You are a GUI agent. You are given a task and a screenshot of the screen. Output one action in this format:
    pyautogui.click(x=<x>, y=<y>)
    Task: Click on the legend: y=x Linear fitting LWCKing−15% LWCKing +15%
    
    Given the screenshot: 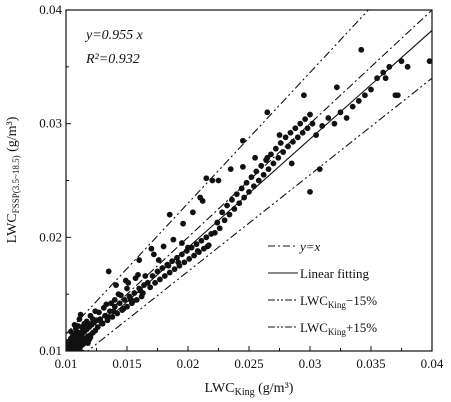 What is the action you would take?
    pyautogui.click(x=322, y=288)
    